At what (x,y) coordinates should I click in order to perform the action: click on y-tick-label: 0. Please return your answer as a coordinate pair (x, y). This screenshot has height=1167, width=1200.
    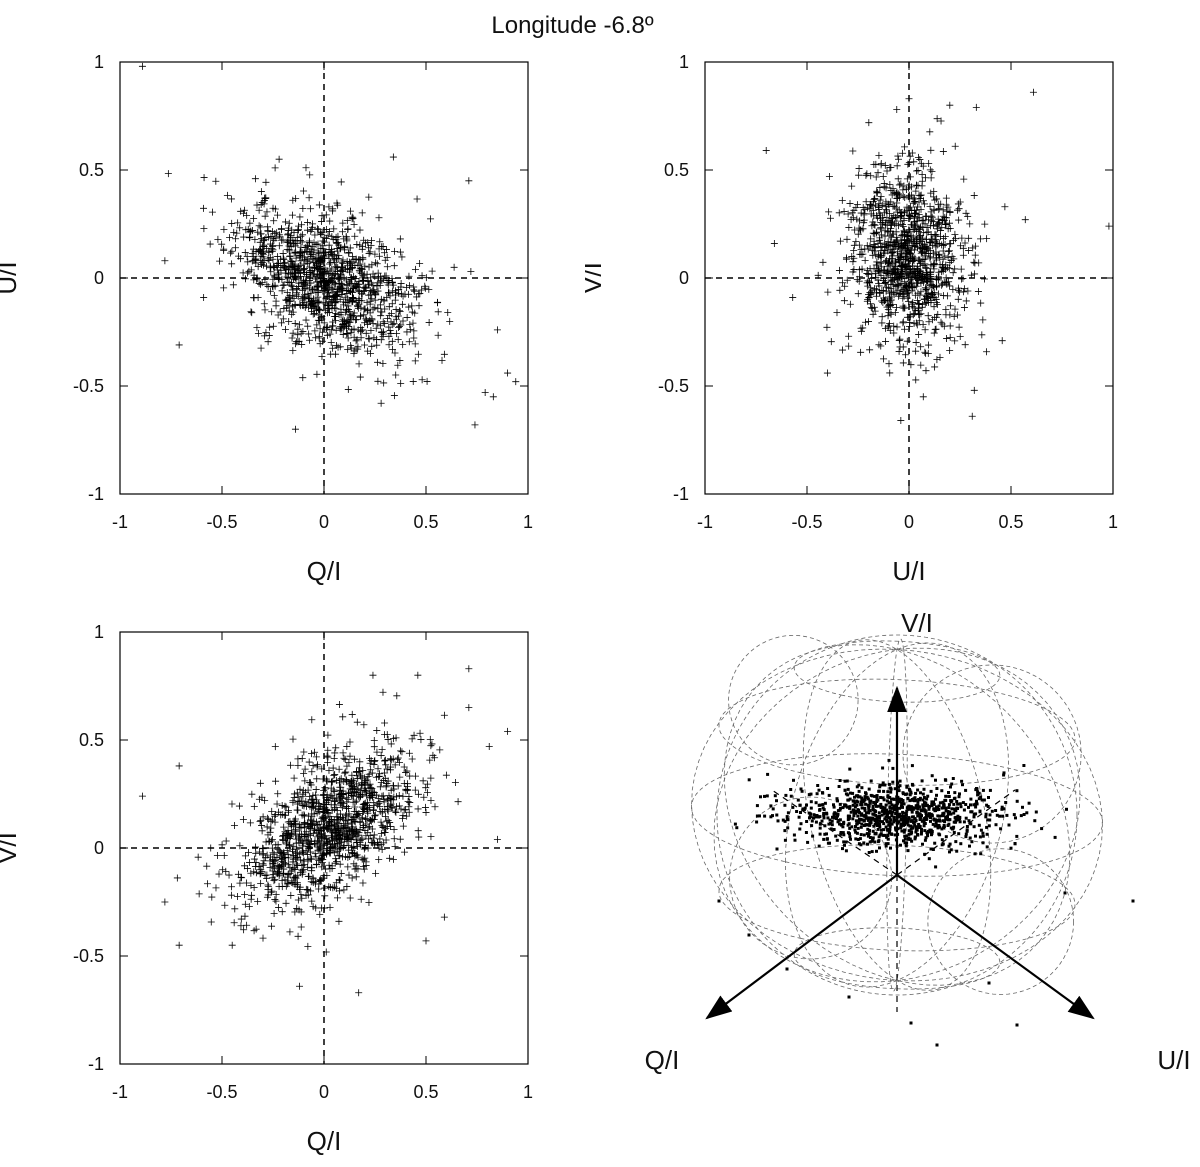
    Looking at the image, I should click on (99, 278).